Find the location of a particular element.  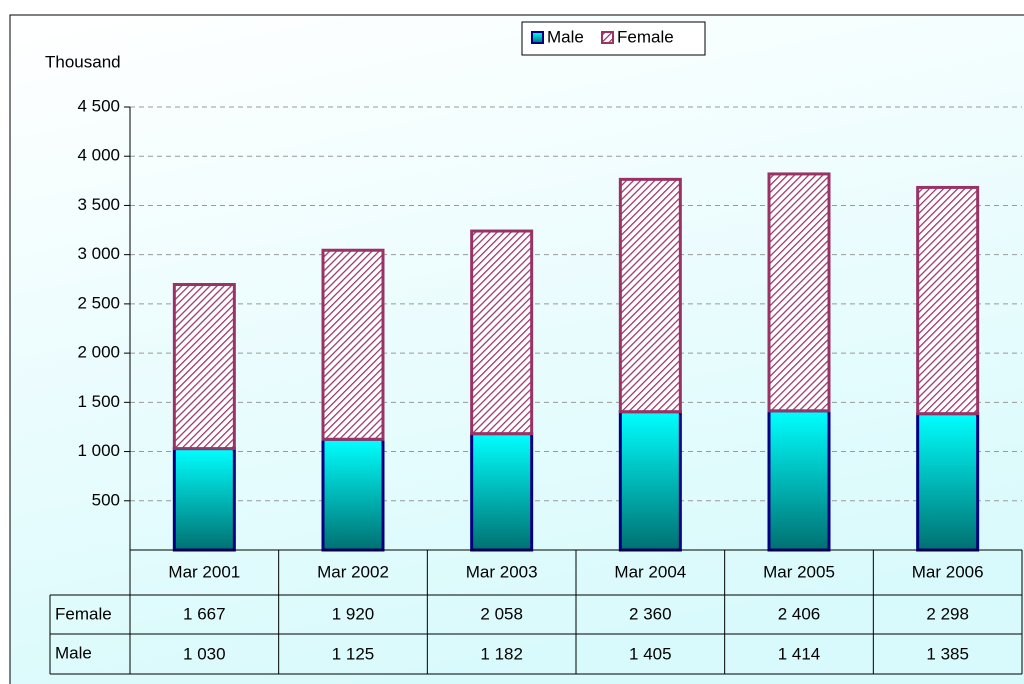

y-axis-label: Thousand is located at coordinates (83, 61).